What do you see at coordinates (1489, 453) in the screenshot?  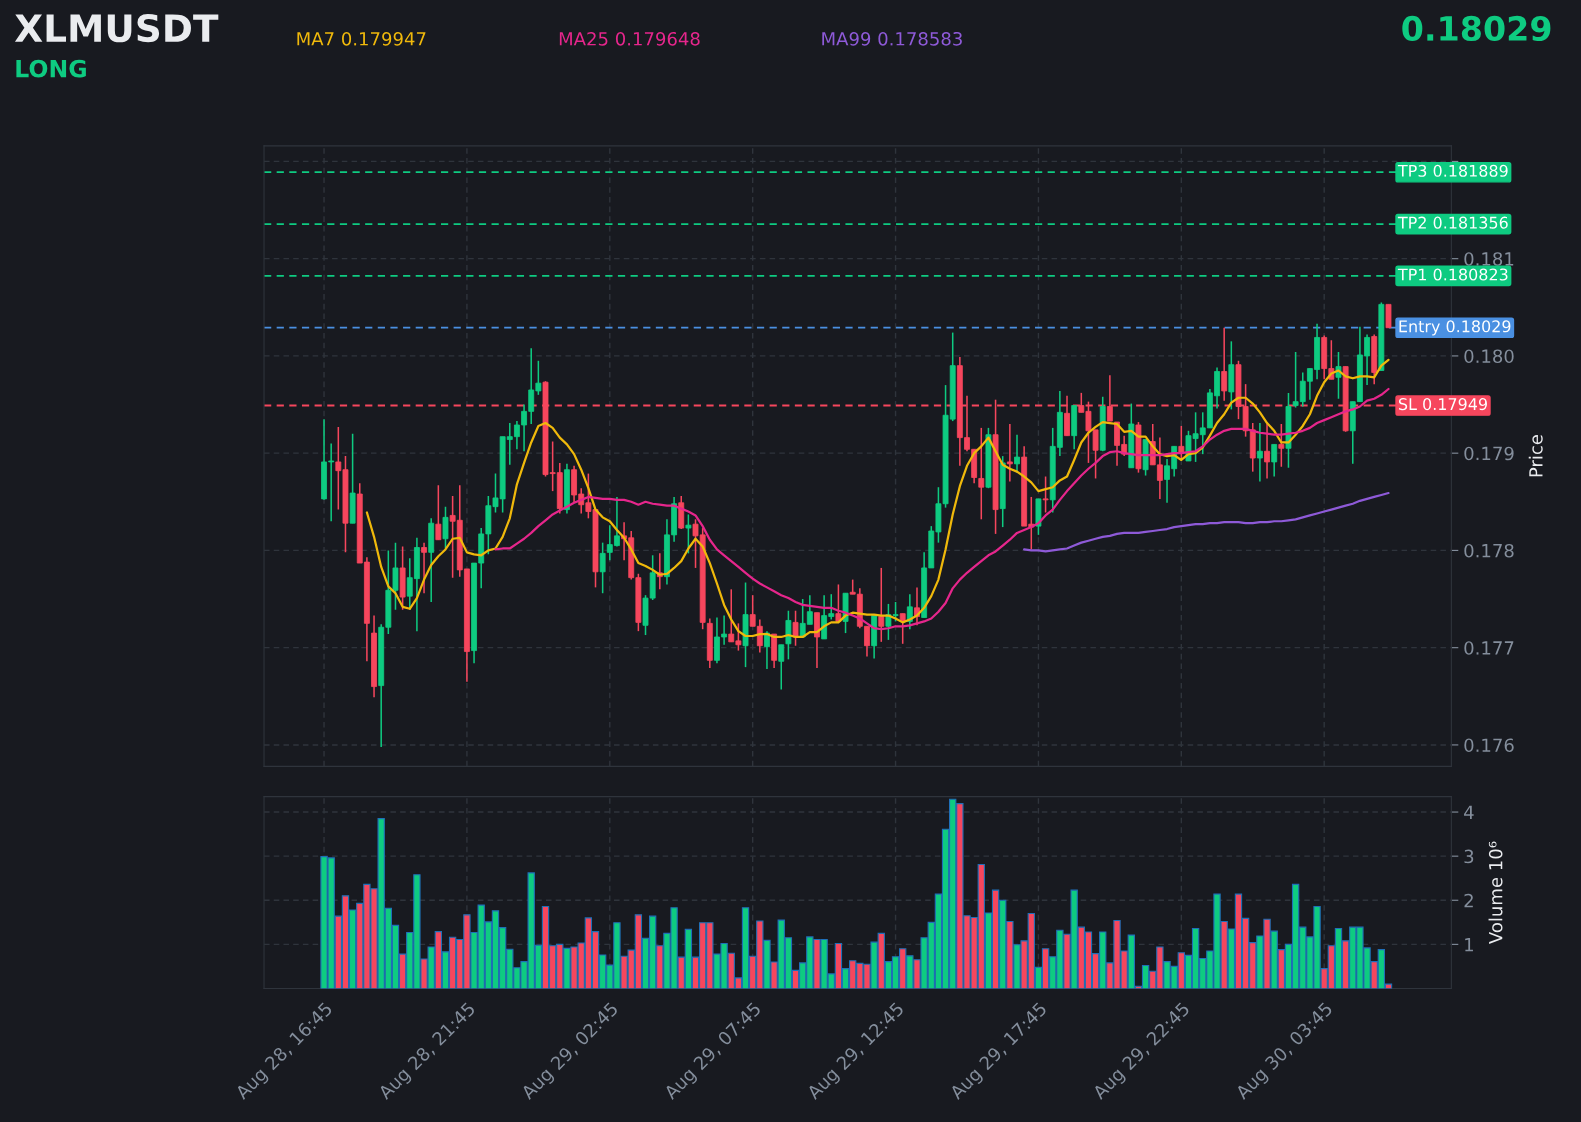 I see `y-tick-label: 0.179` at bounding box center [1489, 453].